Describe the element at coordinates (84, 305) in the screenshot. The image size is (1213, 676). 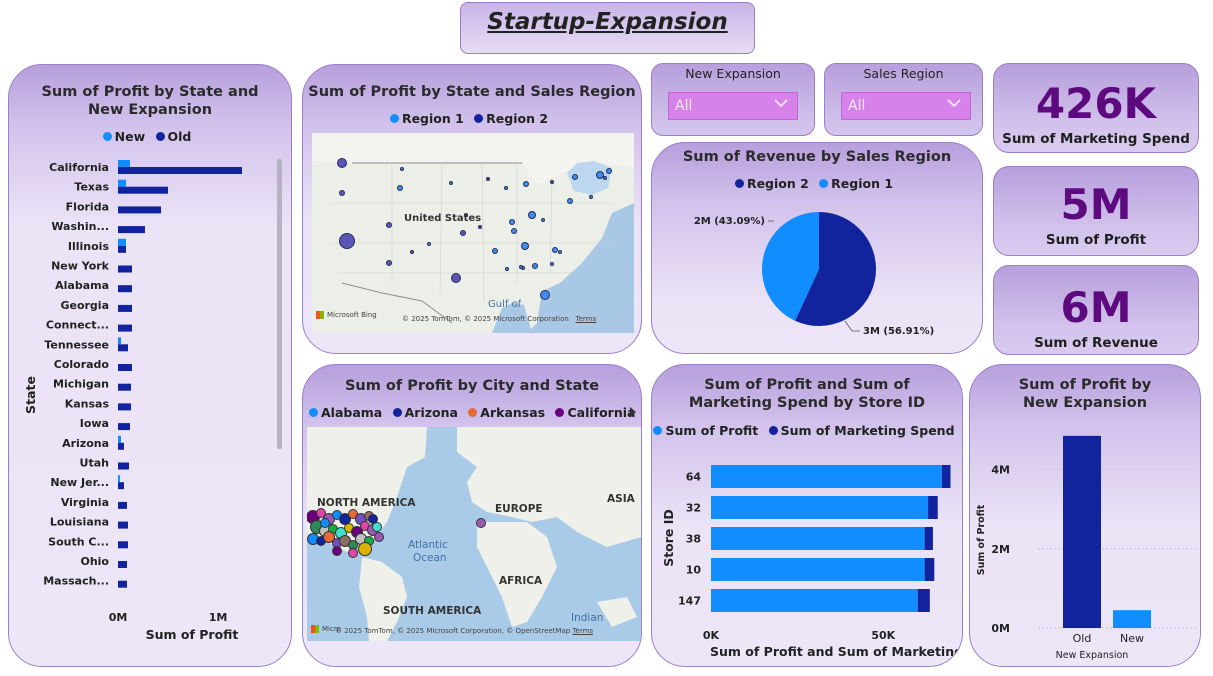
I see `state-tick-label: Georgia` at that location.